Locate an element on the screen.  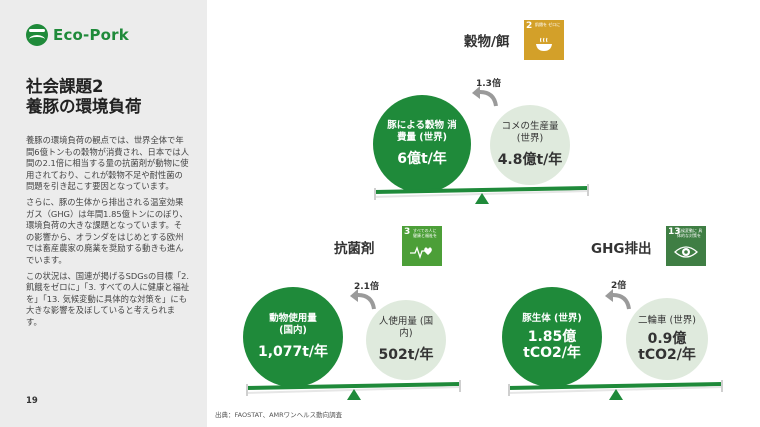
ghg-seesaw is located at coordinates (615, 390).